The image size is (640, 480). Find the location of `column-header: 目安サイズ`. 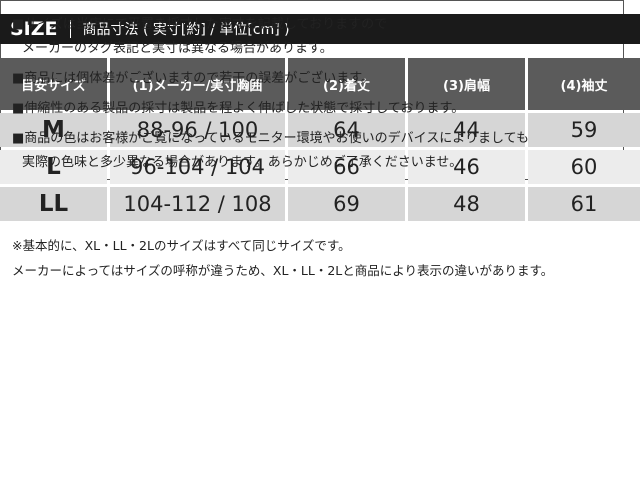

column-header: 目安サイズ is located at coordinates (53, 84).